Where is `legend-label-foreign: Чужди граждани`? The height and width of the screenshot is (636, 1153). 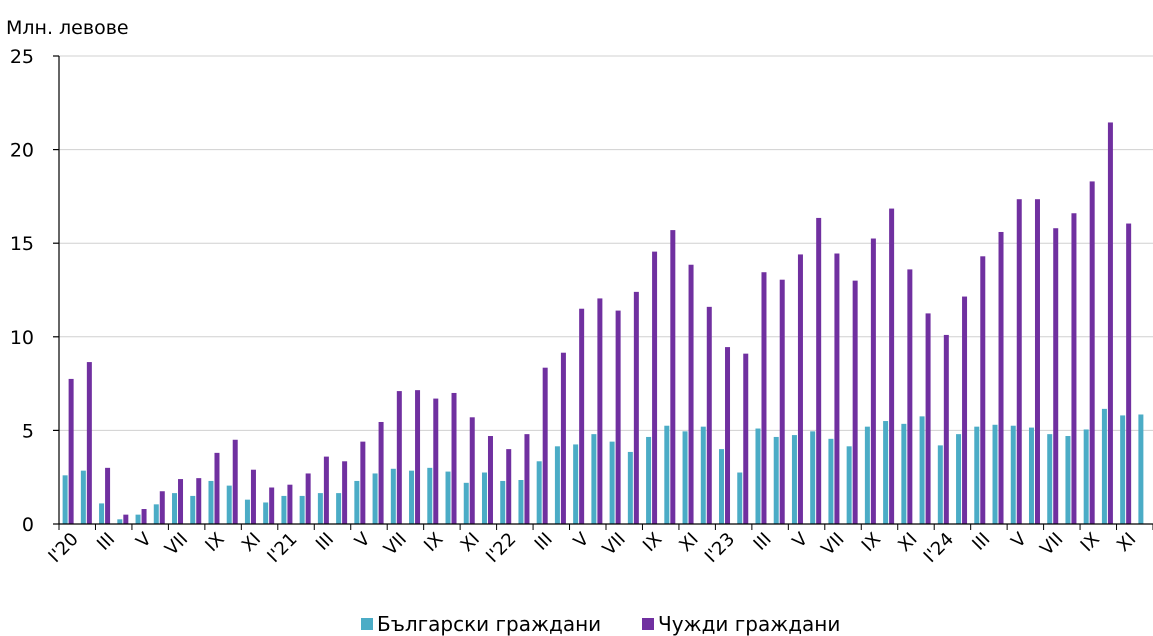 legend-label-foreign: Чужди граждани is located at coordinates (749, 624).